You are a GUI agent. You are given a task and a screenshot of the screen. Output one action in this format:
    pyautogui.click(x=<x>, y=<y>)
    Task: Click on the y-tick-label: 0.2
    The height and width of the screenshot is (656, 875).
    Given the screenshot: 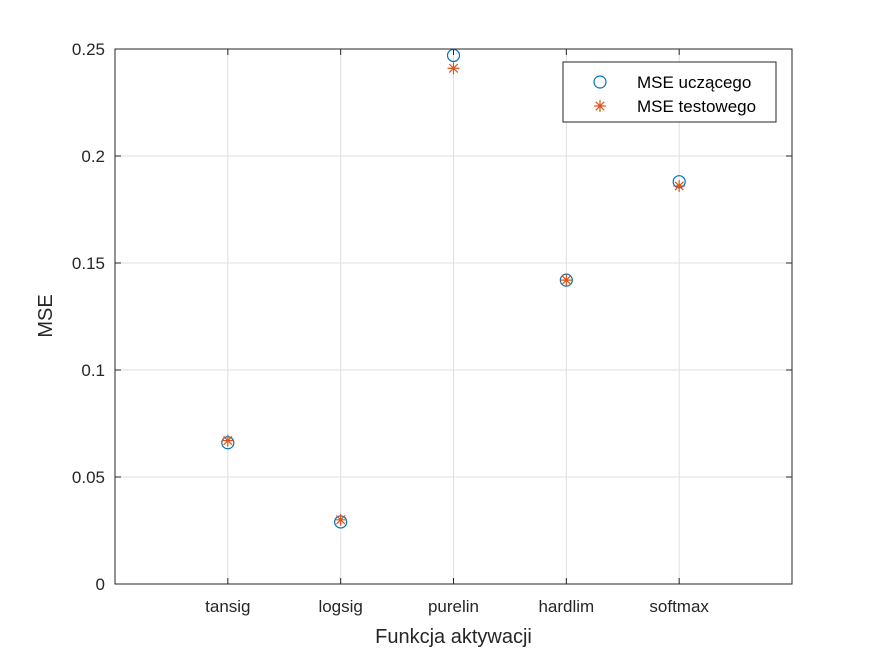 What is the action you would take?
    pyautogui.click(x=93, y=156)
    